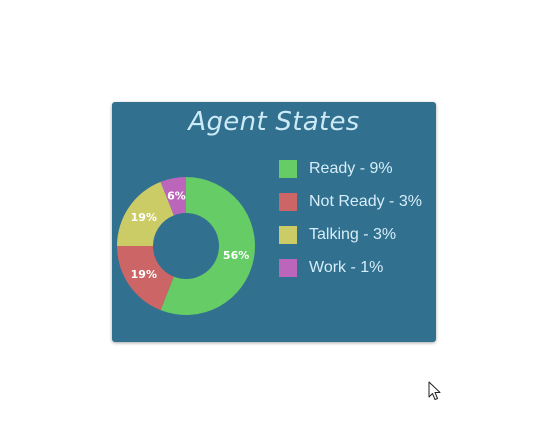 The height and width of the screenshot is (442, 557). What do you see at coordinates (353, 234) in the screenshot?
I see `legend-label: Talking - 3%` at bounding box center [353, 234].